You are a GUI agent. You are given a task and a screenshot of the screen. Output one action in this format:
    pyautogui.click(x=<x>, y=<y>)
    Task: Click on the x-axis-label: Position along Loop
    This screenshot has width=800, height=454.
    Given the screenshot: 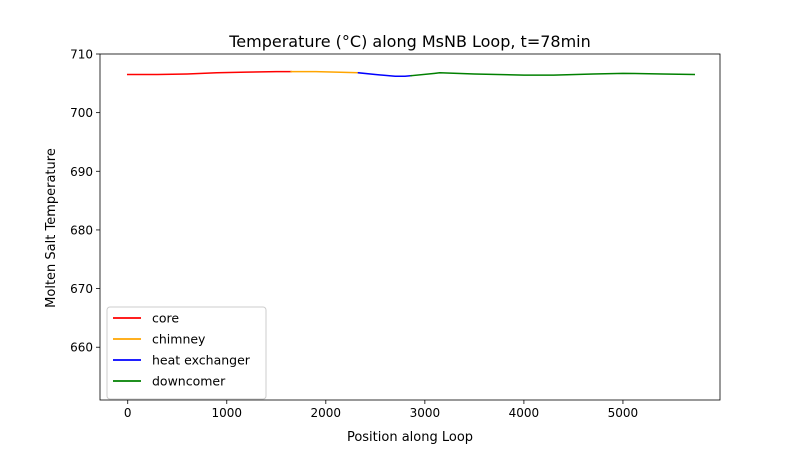 What is the action you would take?
    pyautogui.click(x=410, y=437)
    